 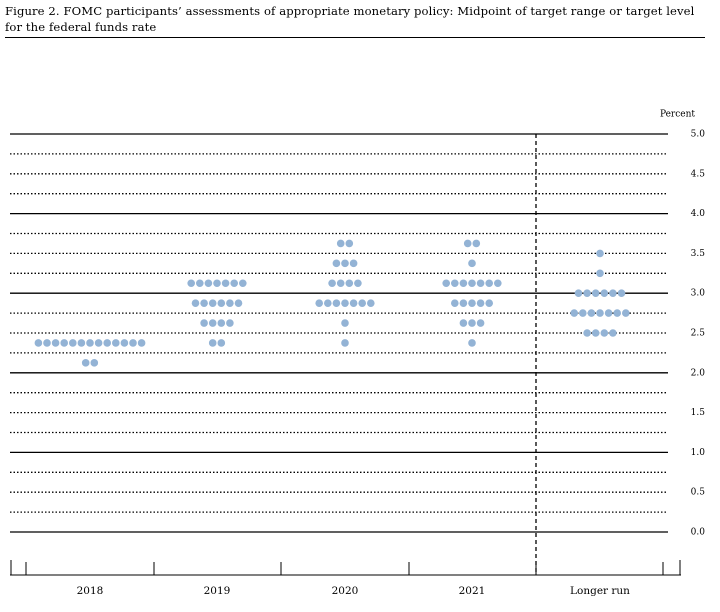 What do you see at coordinates (698, 334) in the screenshot?
I see `y-tick-label: 2.5` at bounding box center [698, 334].